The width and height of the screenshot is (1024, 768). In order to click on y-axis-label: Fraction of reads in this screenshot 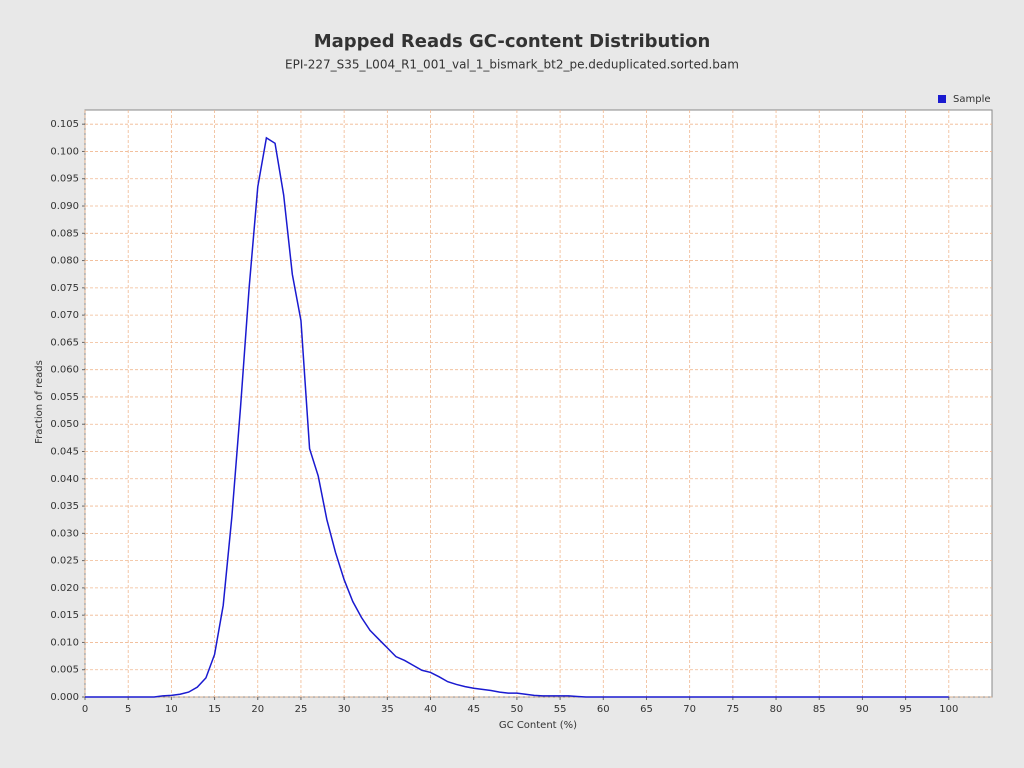, I will do `click(39, 402)`.